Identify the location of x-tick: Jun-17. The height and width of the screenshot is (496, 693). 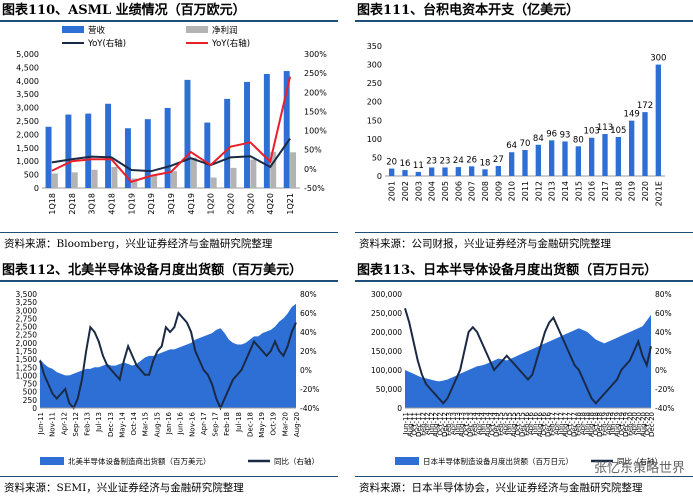
(561, 423).